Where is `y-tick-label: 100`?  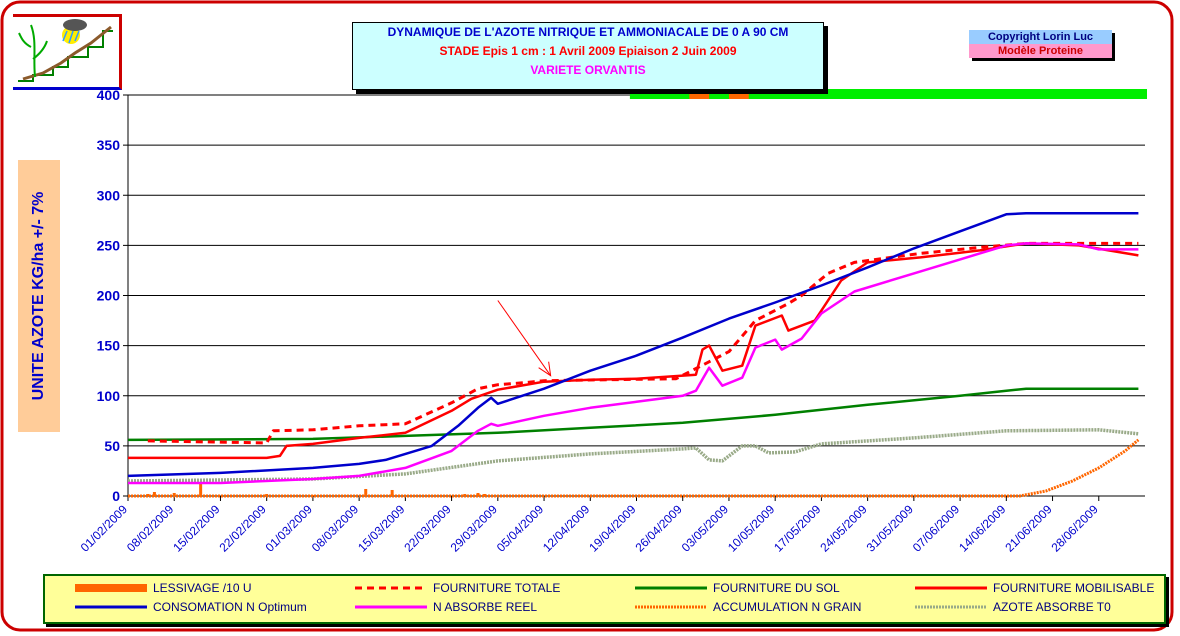 y-tick-label: 100 is located at coordinates (109, 396).